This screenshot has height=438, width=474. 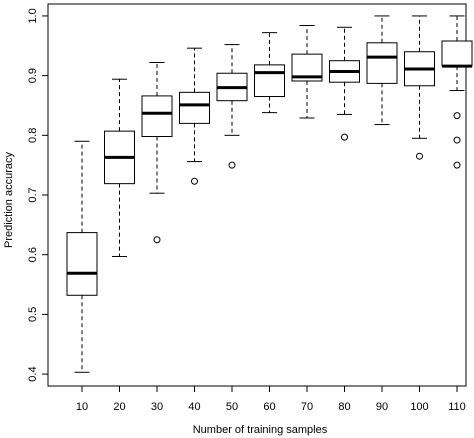 I want to click on x-tick-label: 90, so click(x=382, y=407).